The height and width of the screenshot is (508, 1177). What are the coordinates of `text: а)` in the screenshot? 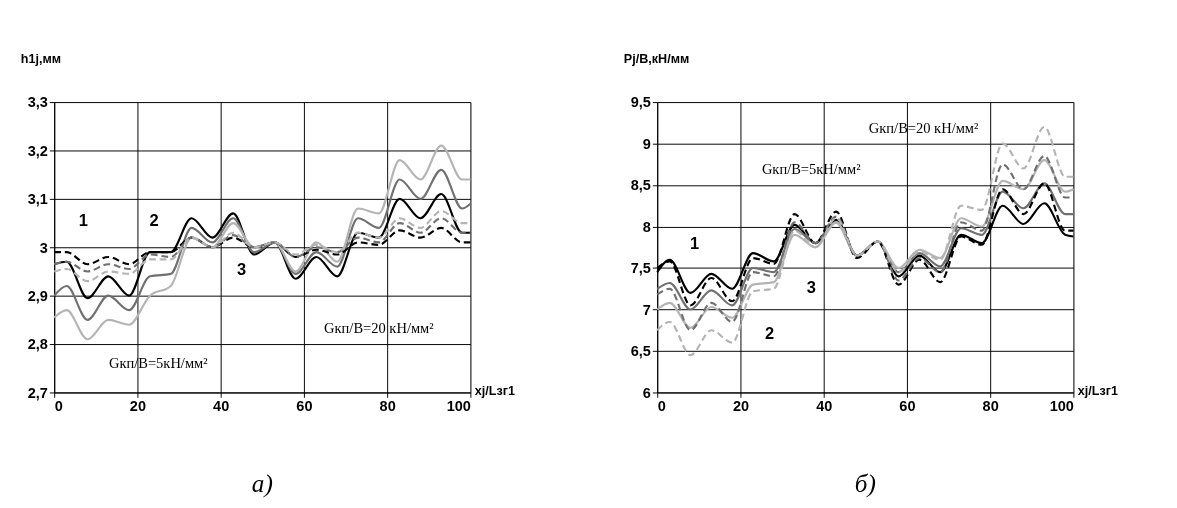 It's located at (262, 484).